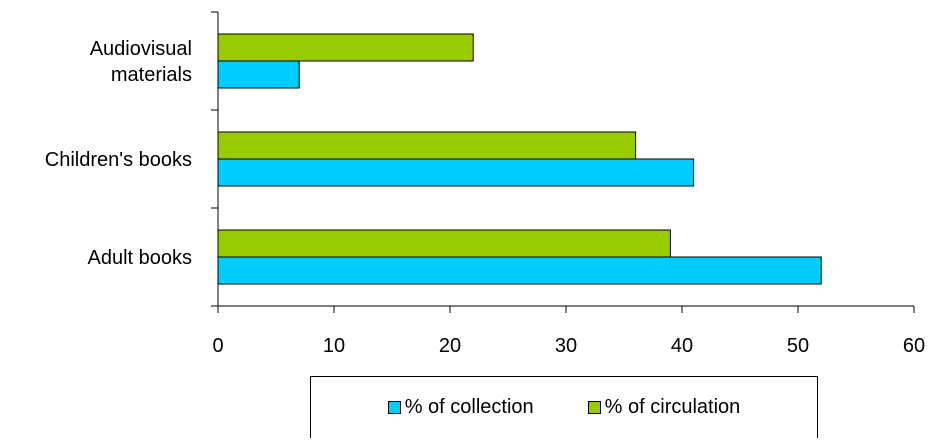 The width and height of the screenshot is (933, 443). Describe the element at coordinates (798, 346) in the screenshot. I see `x-tick-label-5: 50` at that location.